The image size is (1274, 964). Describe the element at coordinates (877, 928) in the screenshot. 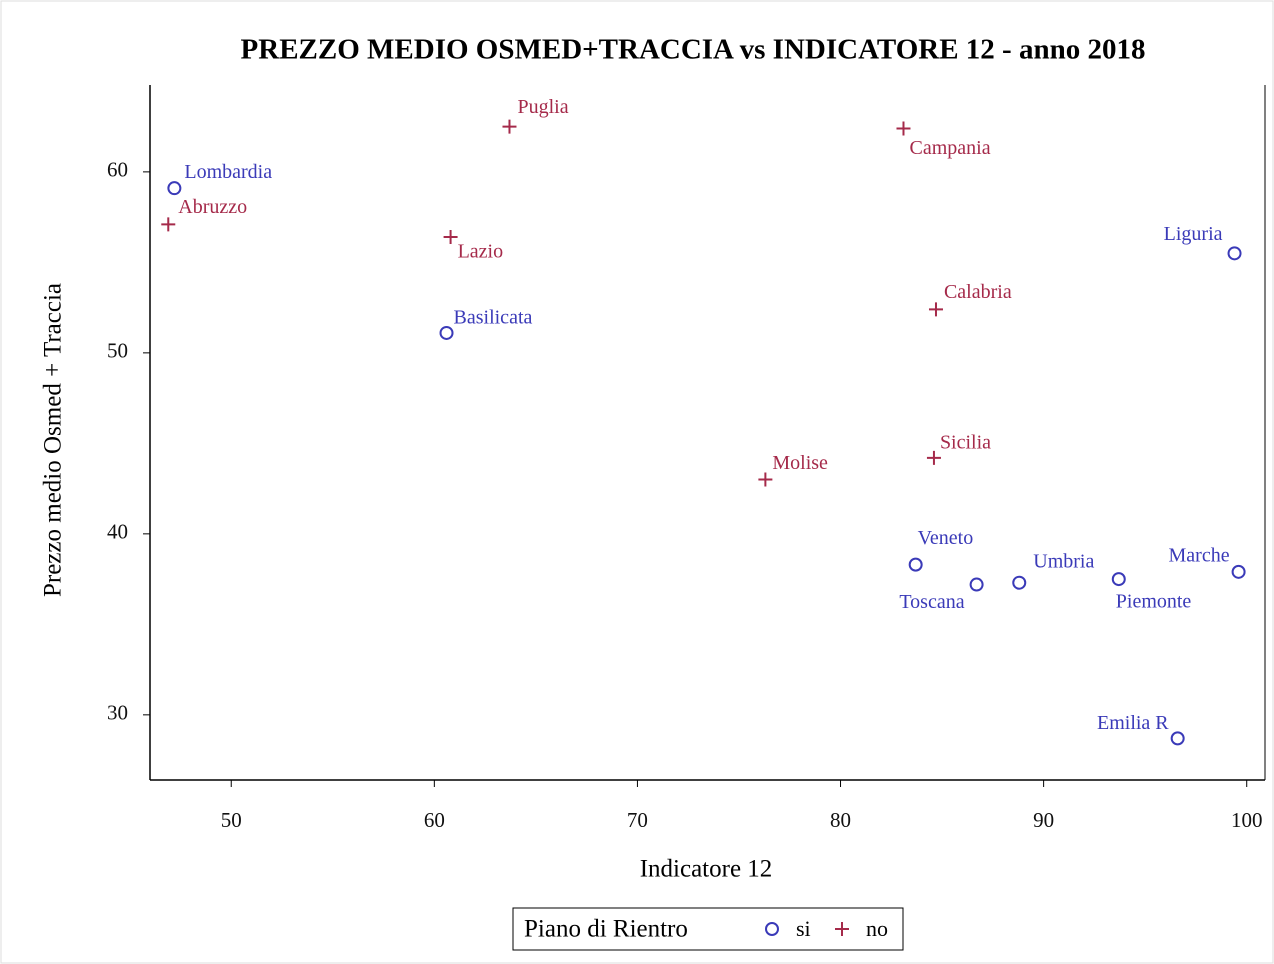

I see `legend-label: no` at that location.